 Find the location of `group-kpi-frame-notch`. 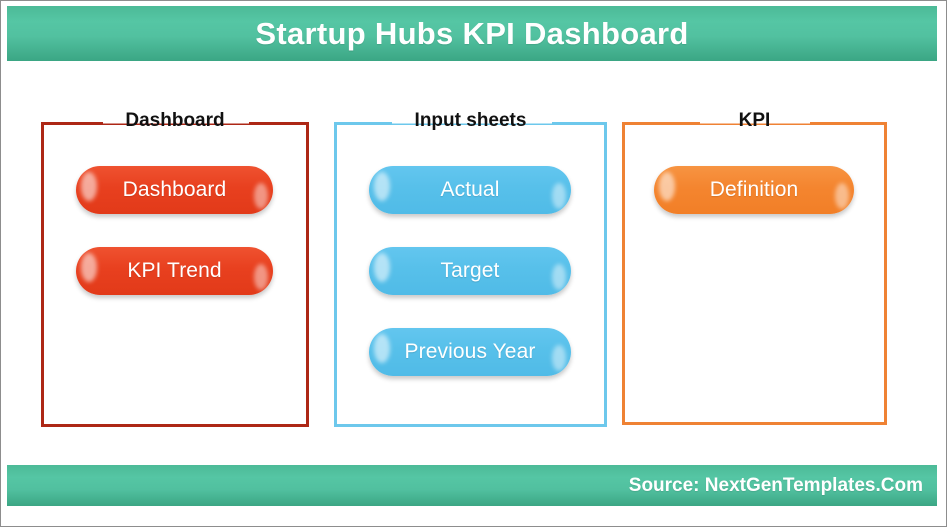

group-kpi-frame-notch is located at coordinates (755, 122).